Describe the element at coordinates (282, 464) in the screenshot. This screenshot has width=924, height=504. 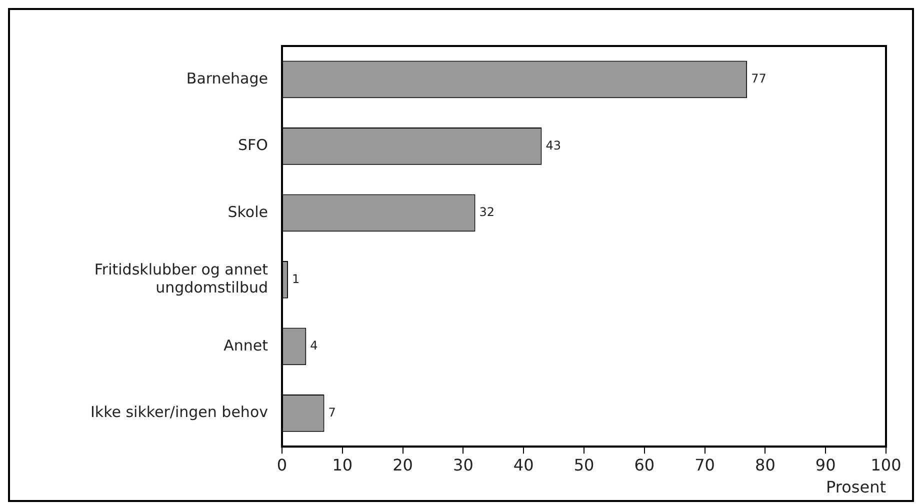
I see `x-tick-label: 0` at that location.